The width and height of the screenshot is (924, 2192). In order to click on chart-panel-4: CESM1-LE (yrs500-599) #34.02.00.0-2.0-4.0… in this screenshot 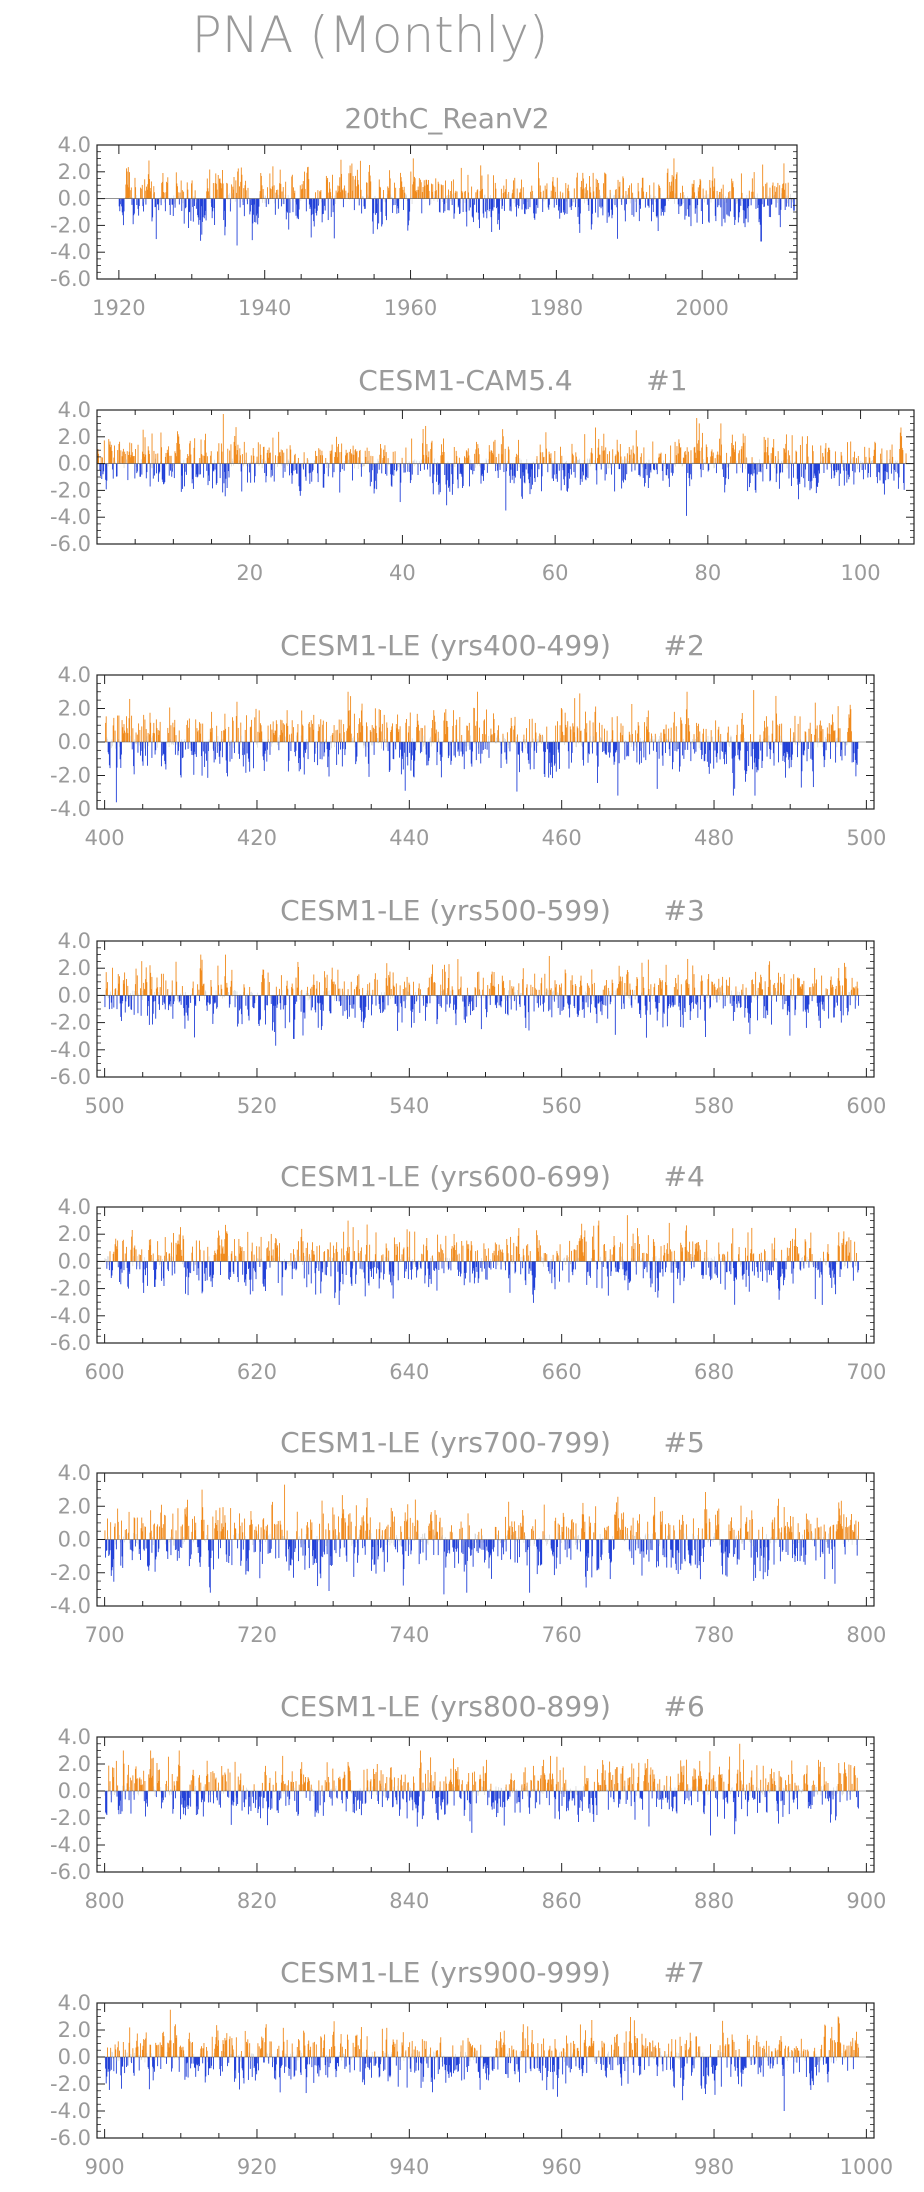, I will do `click(468, 1006)`.